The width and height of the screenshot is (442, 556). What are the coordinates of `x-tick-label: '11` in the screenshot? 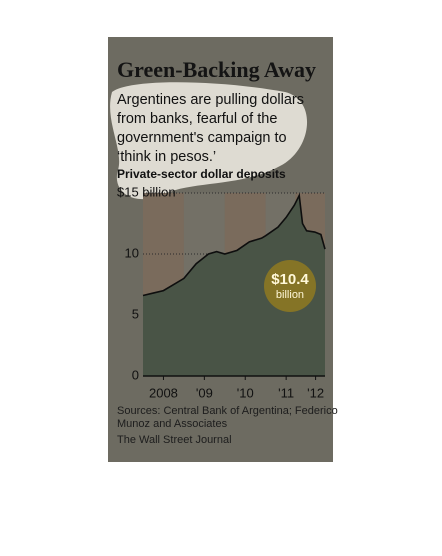 It's located at (286, 392).